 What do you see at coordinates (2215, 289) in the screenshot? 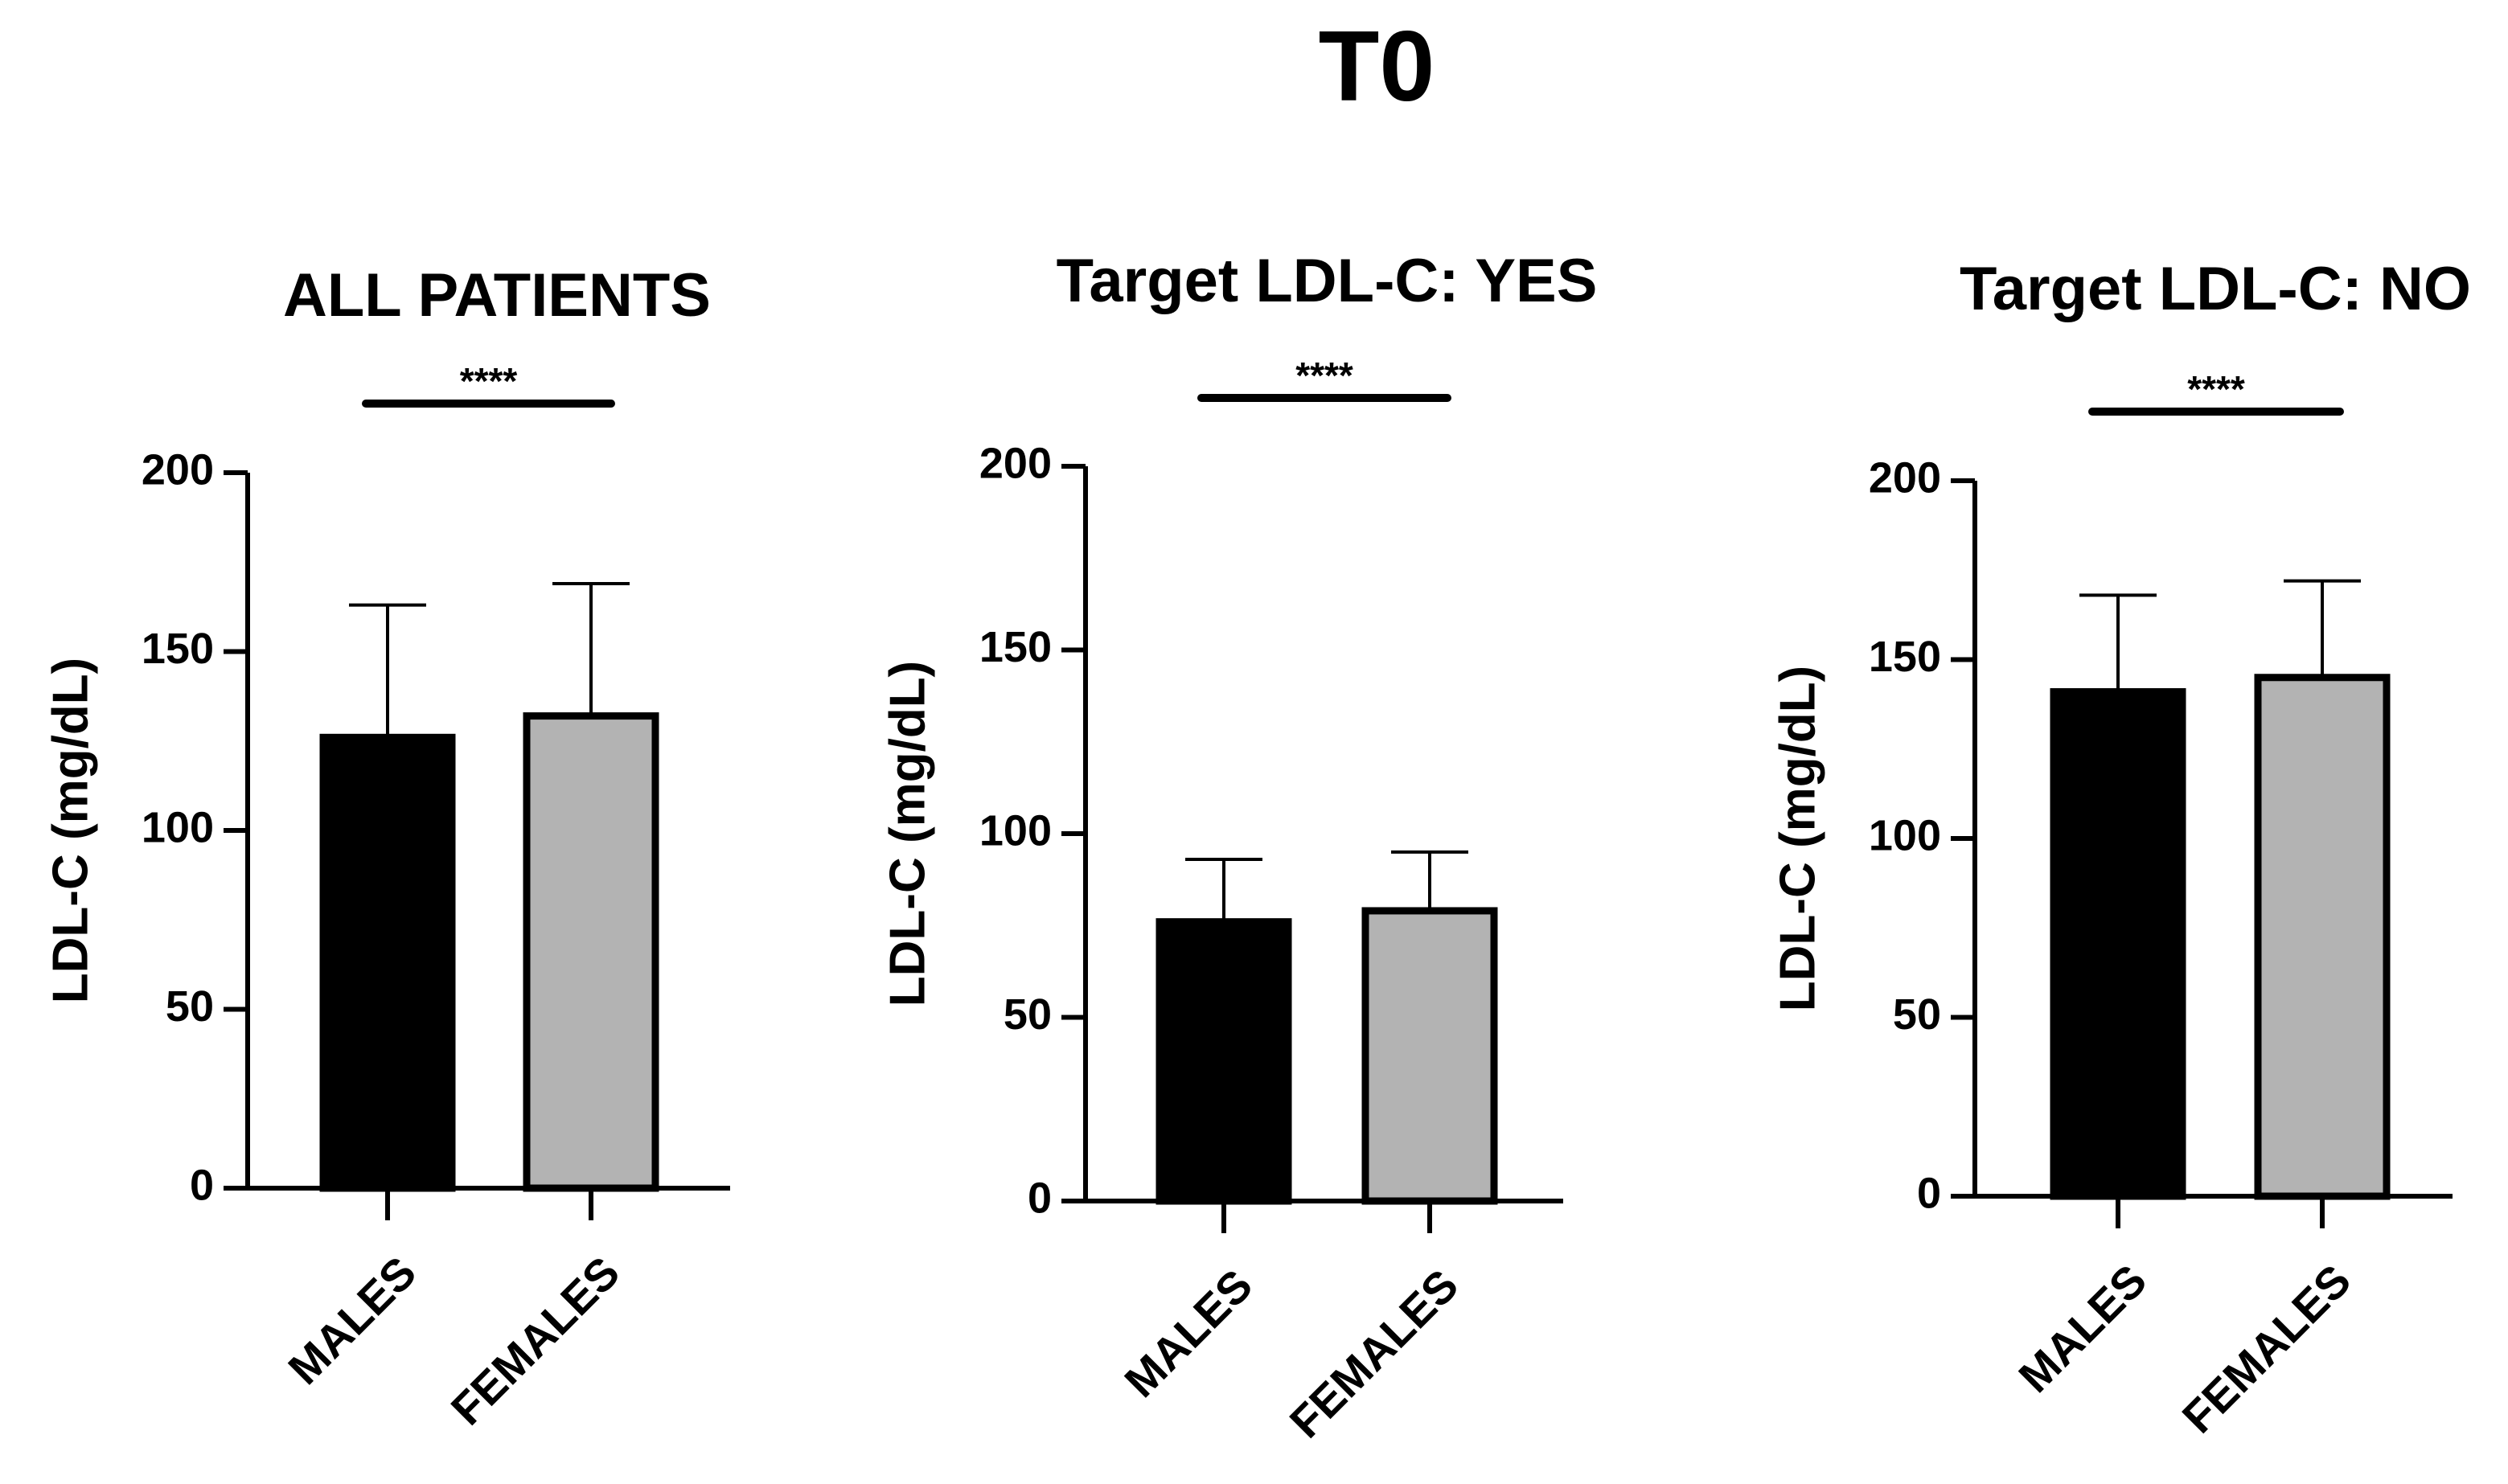
I see `panel-title: Target LDL-C: NO` at bounding box center [2215, 289].